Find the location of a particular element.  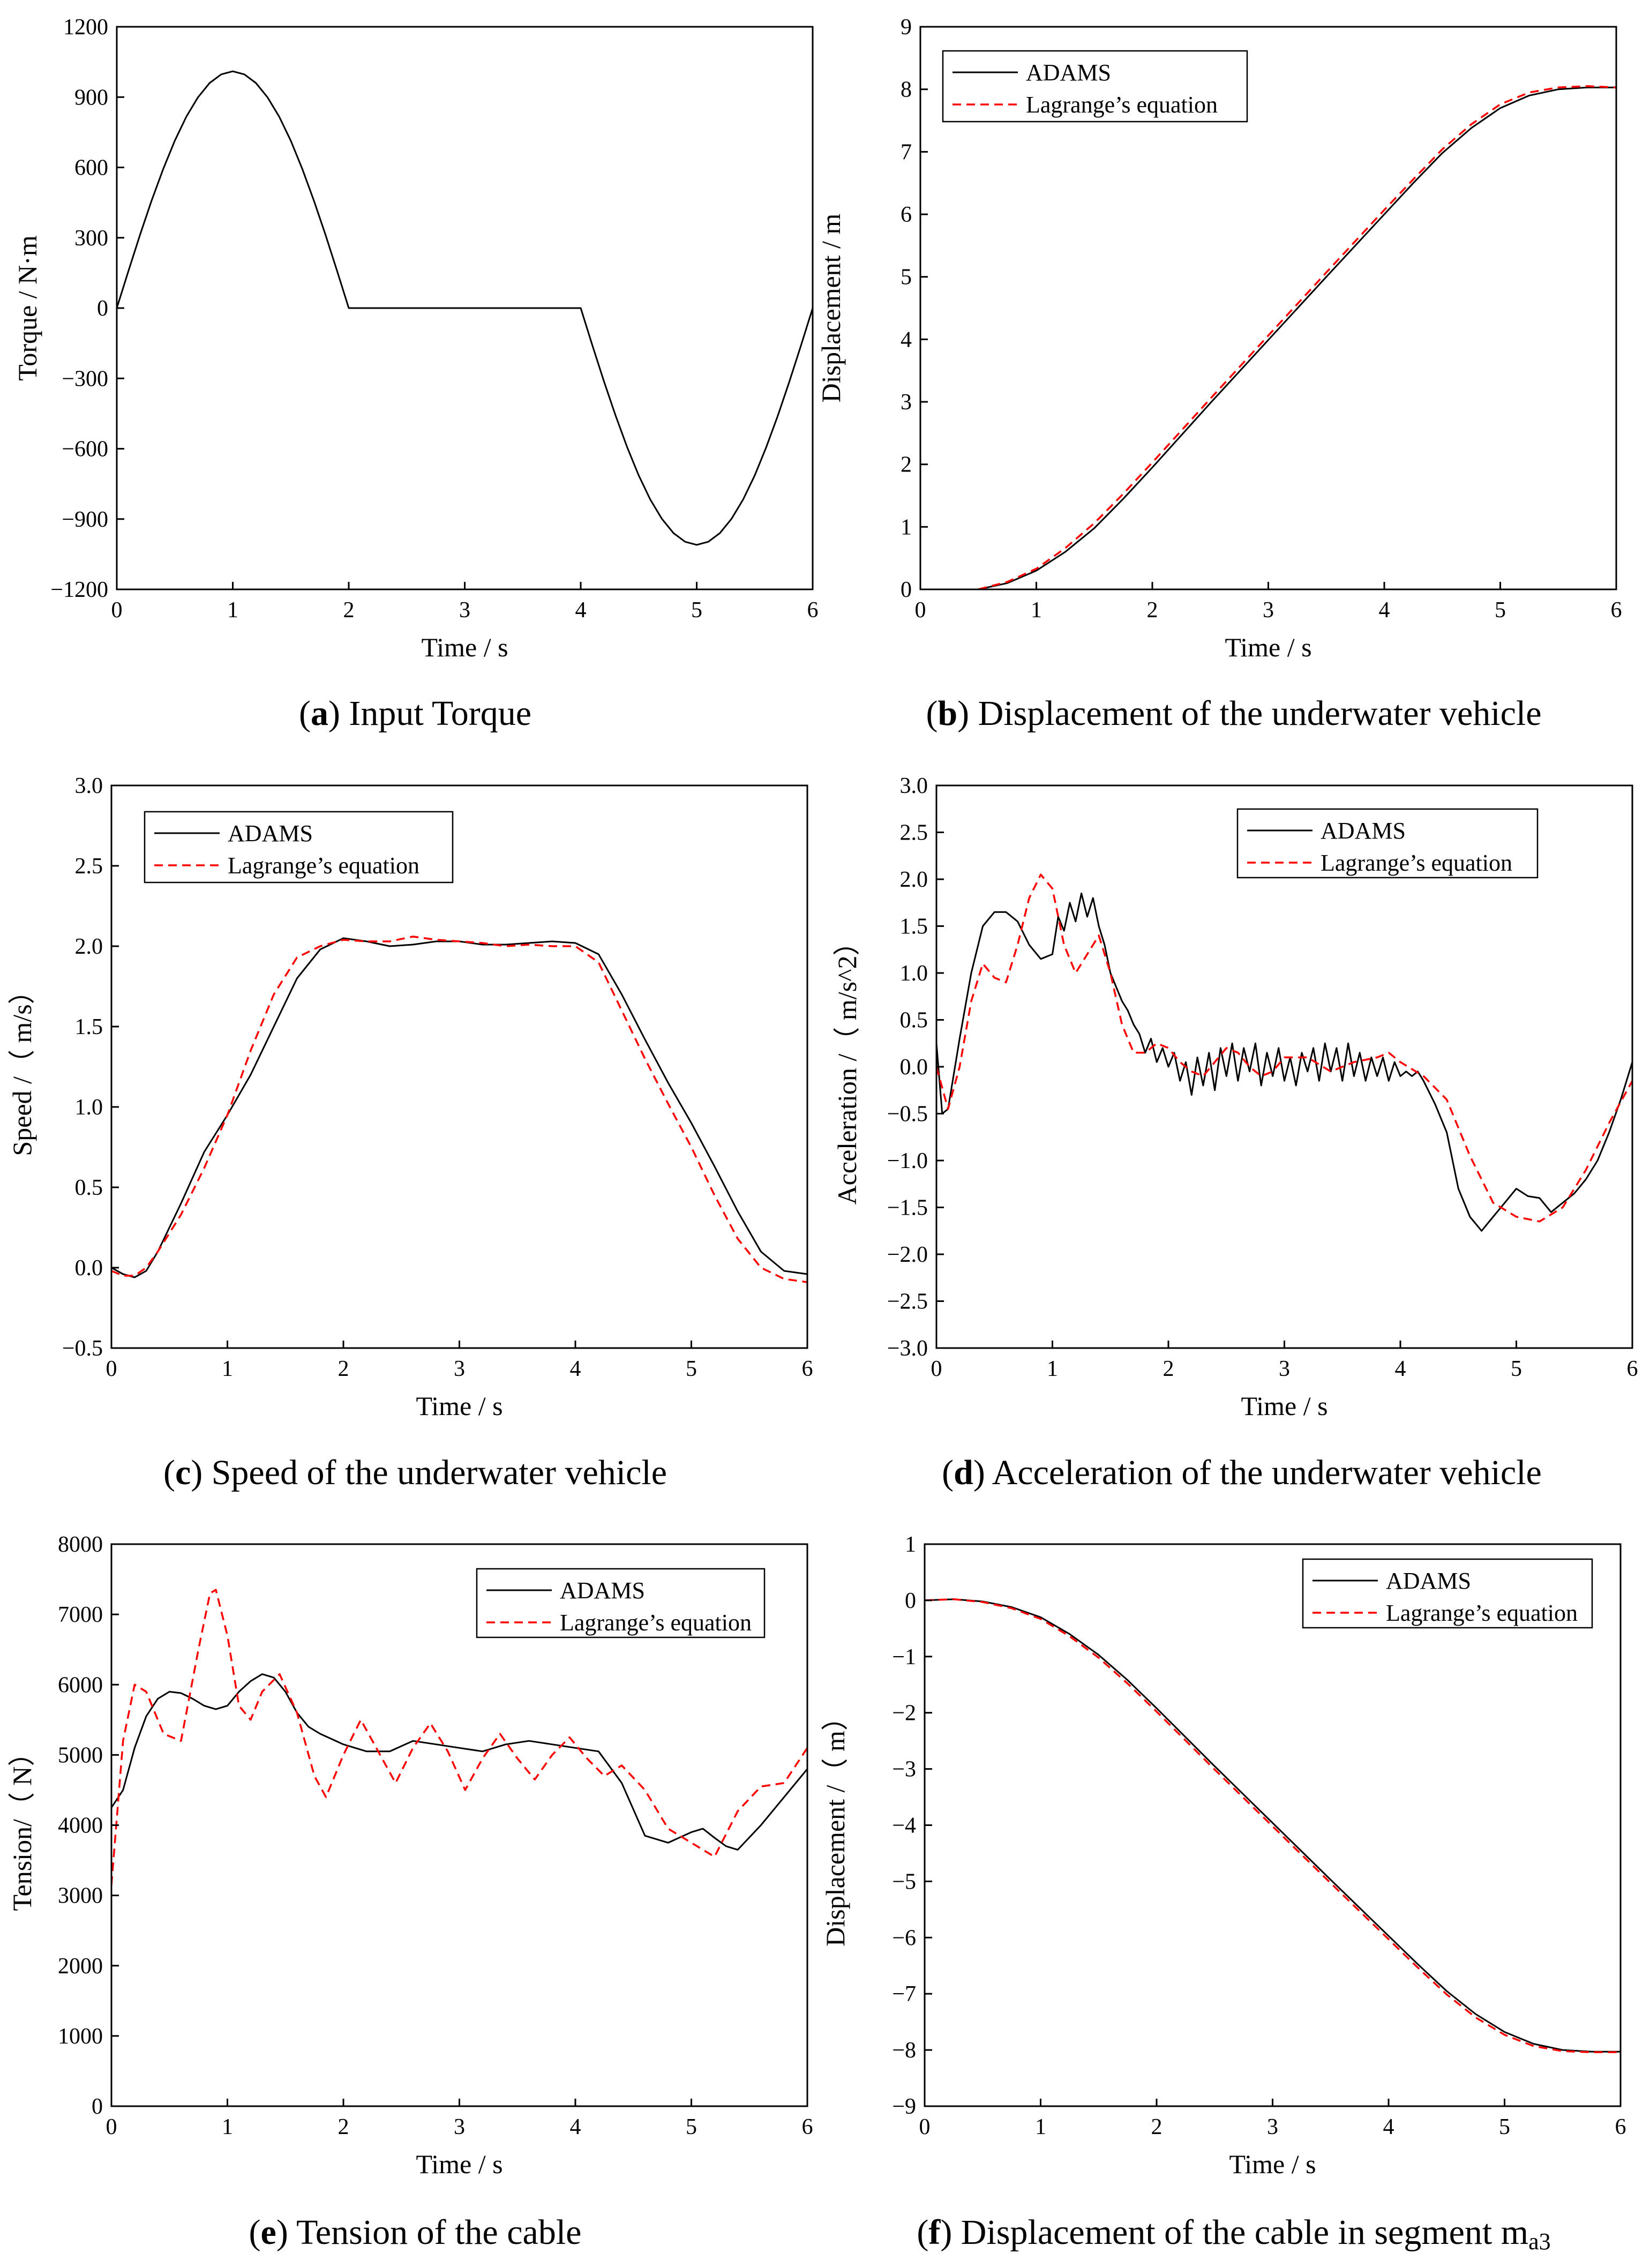

y-tick-label: −1.5 is located at coordinates (907, 1208).